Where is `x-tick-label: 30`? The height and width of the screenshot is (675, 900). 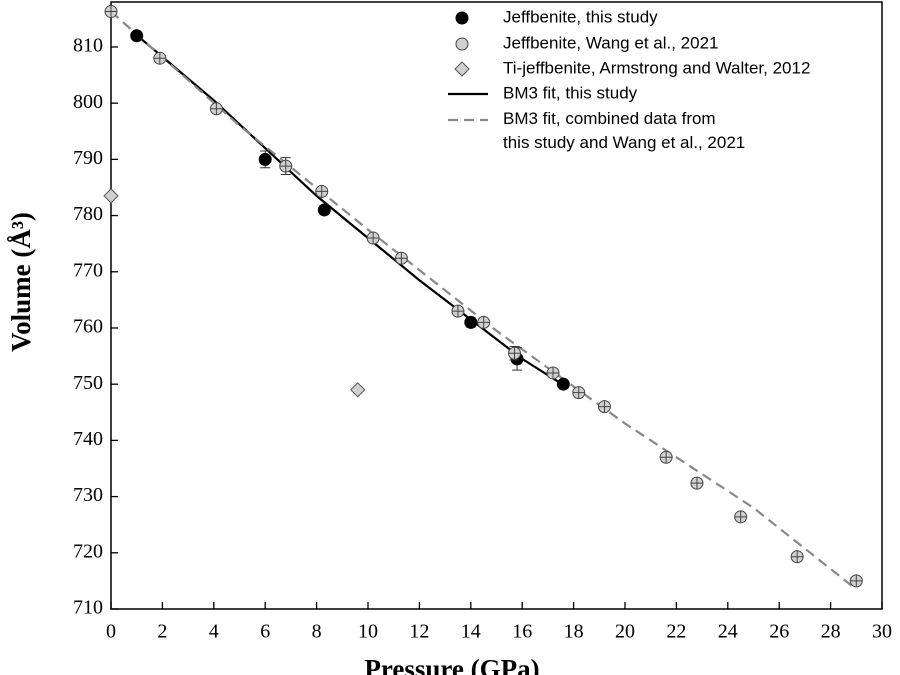
x-tick-label: 30 is located at coordinates (882, 632).